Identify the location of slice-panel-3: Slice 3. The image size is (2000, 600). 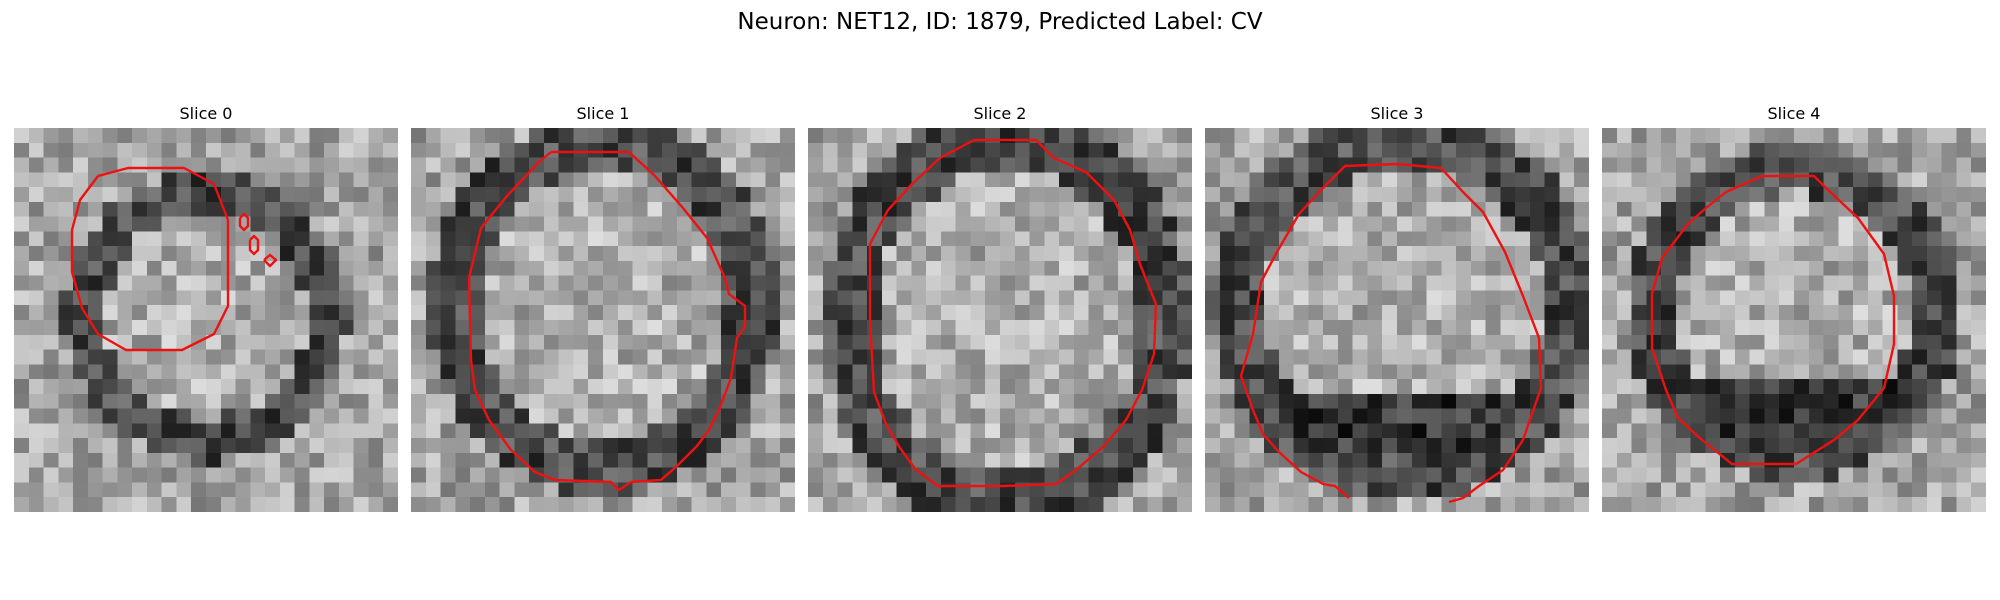
(1397, 308).